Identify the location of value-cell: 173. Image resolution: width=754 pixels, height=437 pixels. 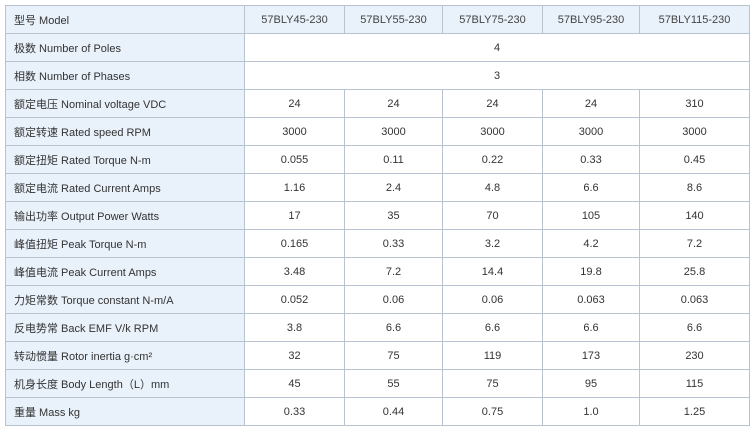
(591, 355).